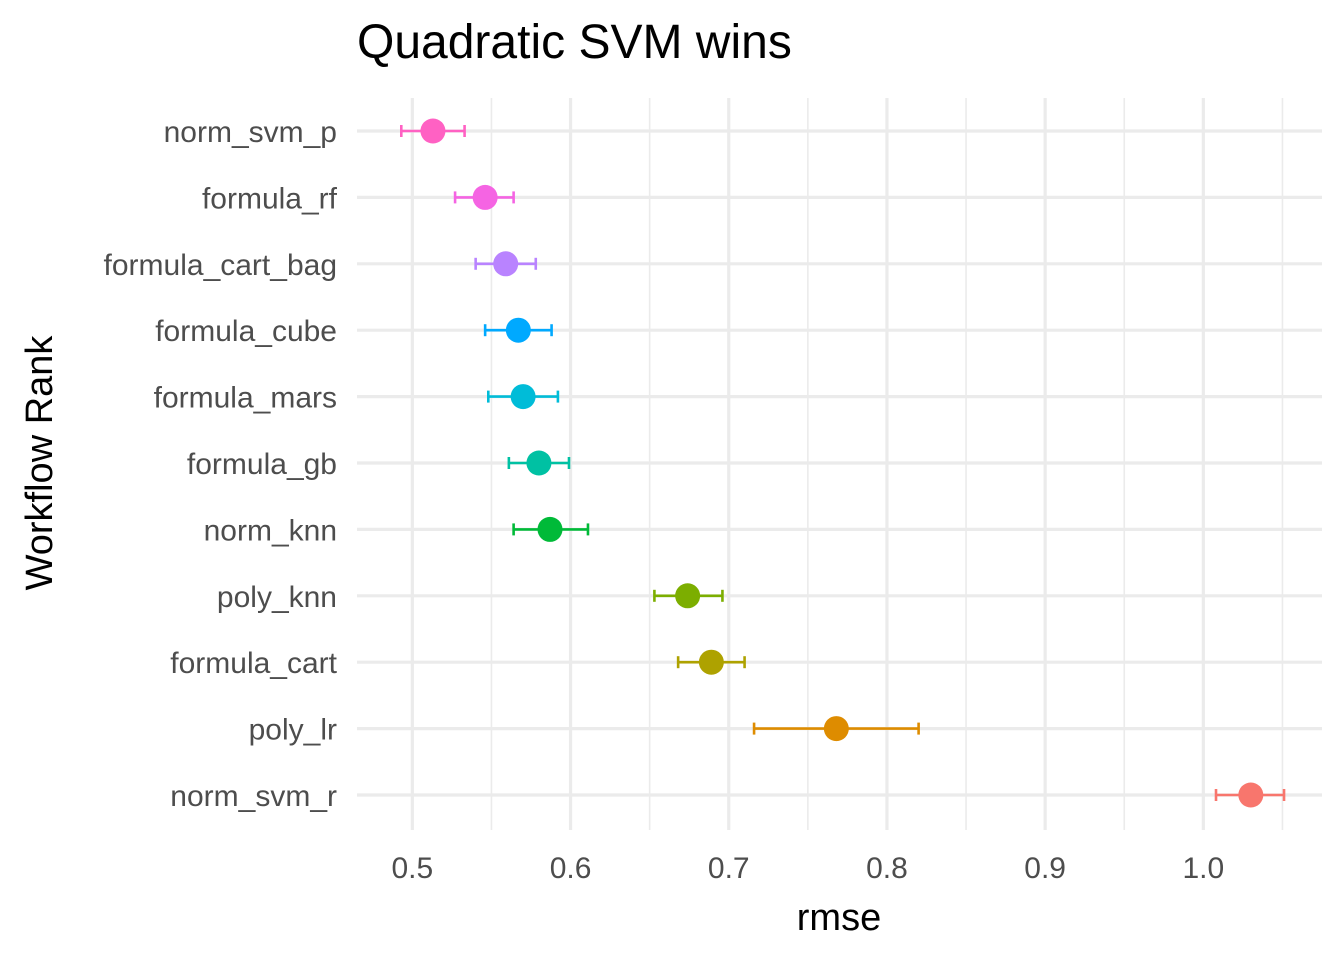 This screenshot has width=1344, height=960. Describe the element at coordinates (808, 868) in the screenshot. I see `x-tick-labels: 0.5 0.6 0.7 0.8 0.9 1.0` at that location.